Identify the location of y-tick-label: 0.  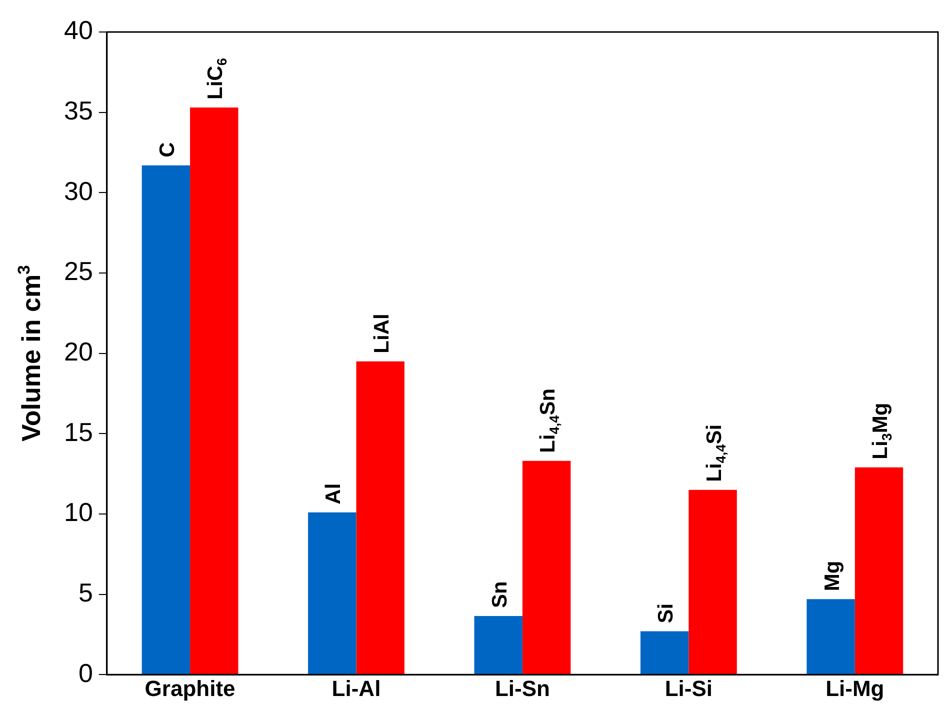
(85, 673).